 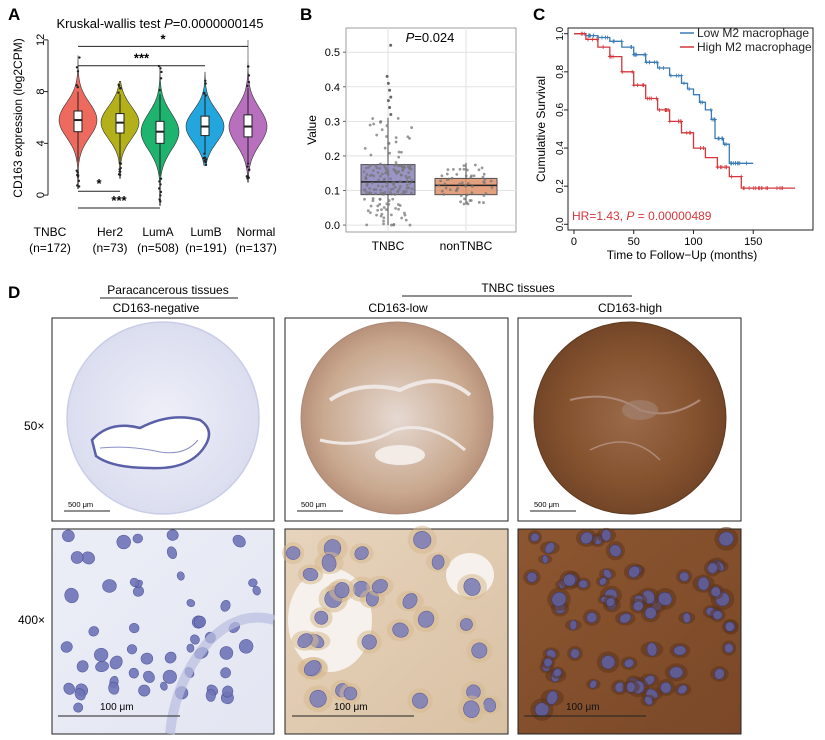 What do you see at coordinates (466, 246) in the screenshot?
I see `panel-b-xtick-label: nonTNBC` at bounding box center [466, 246].